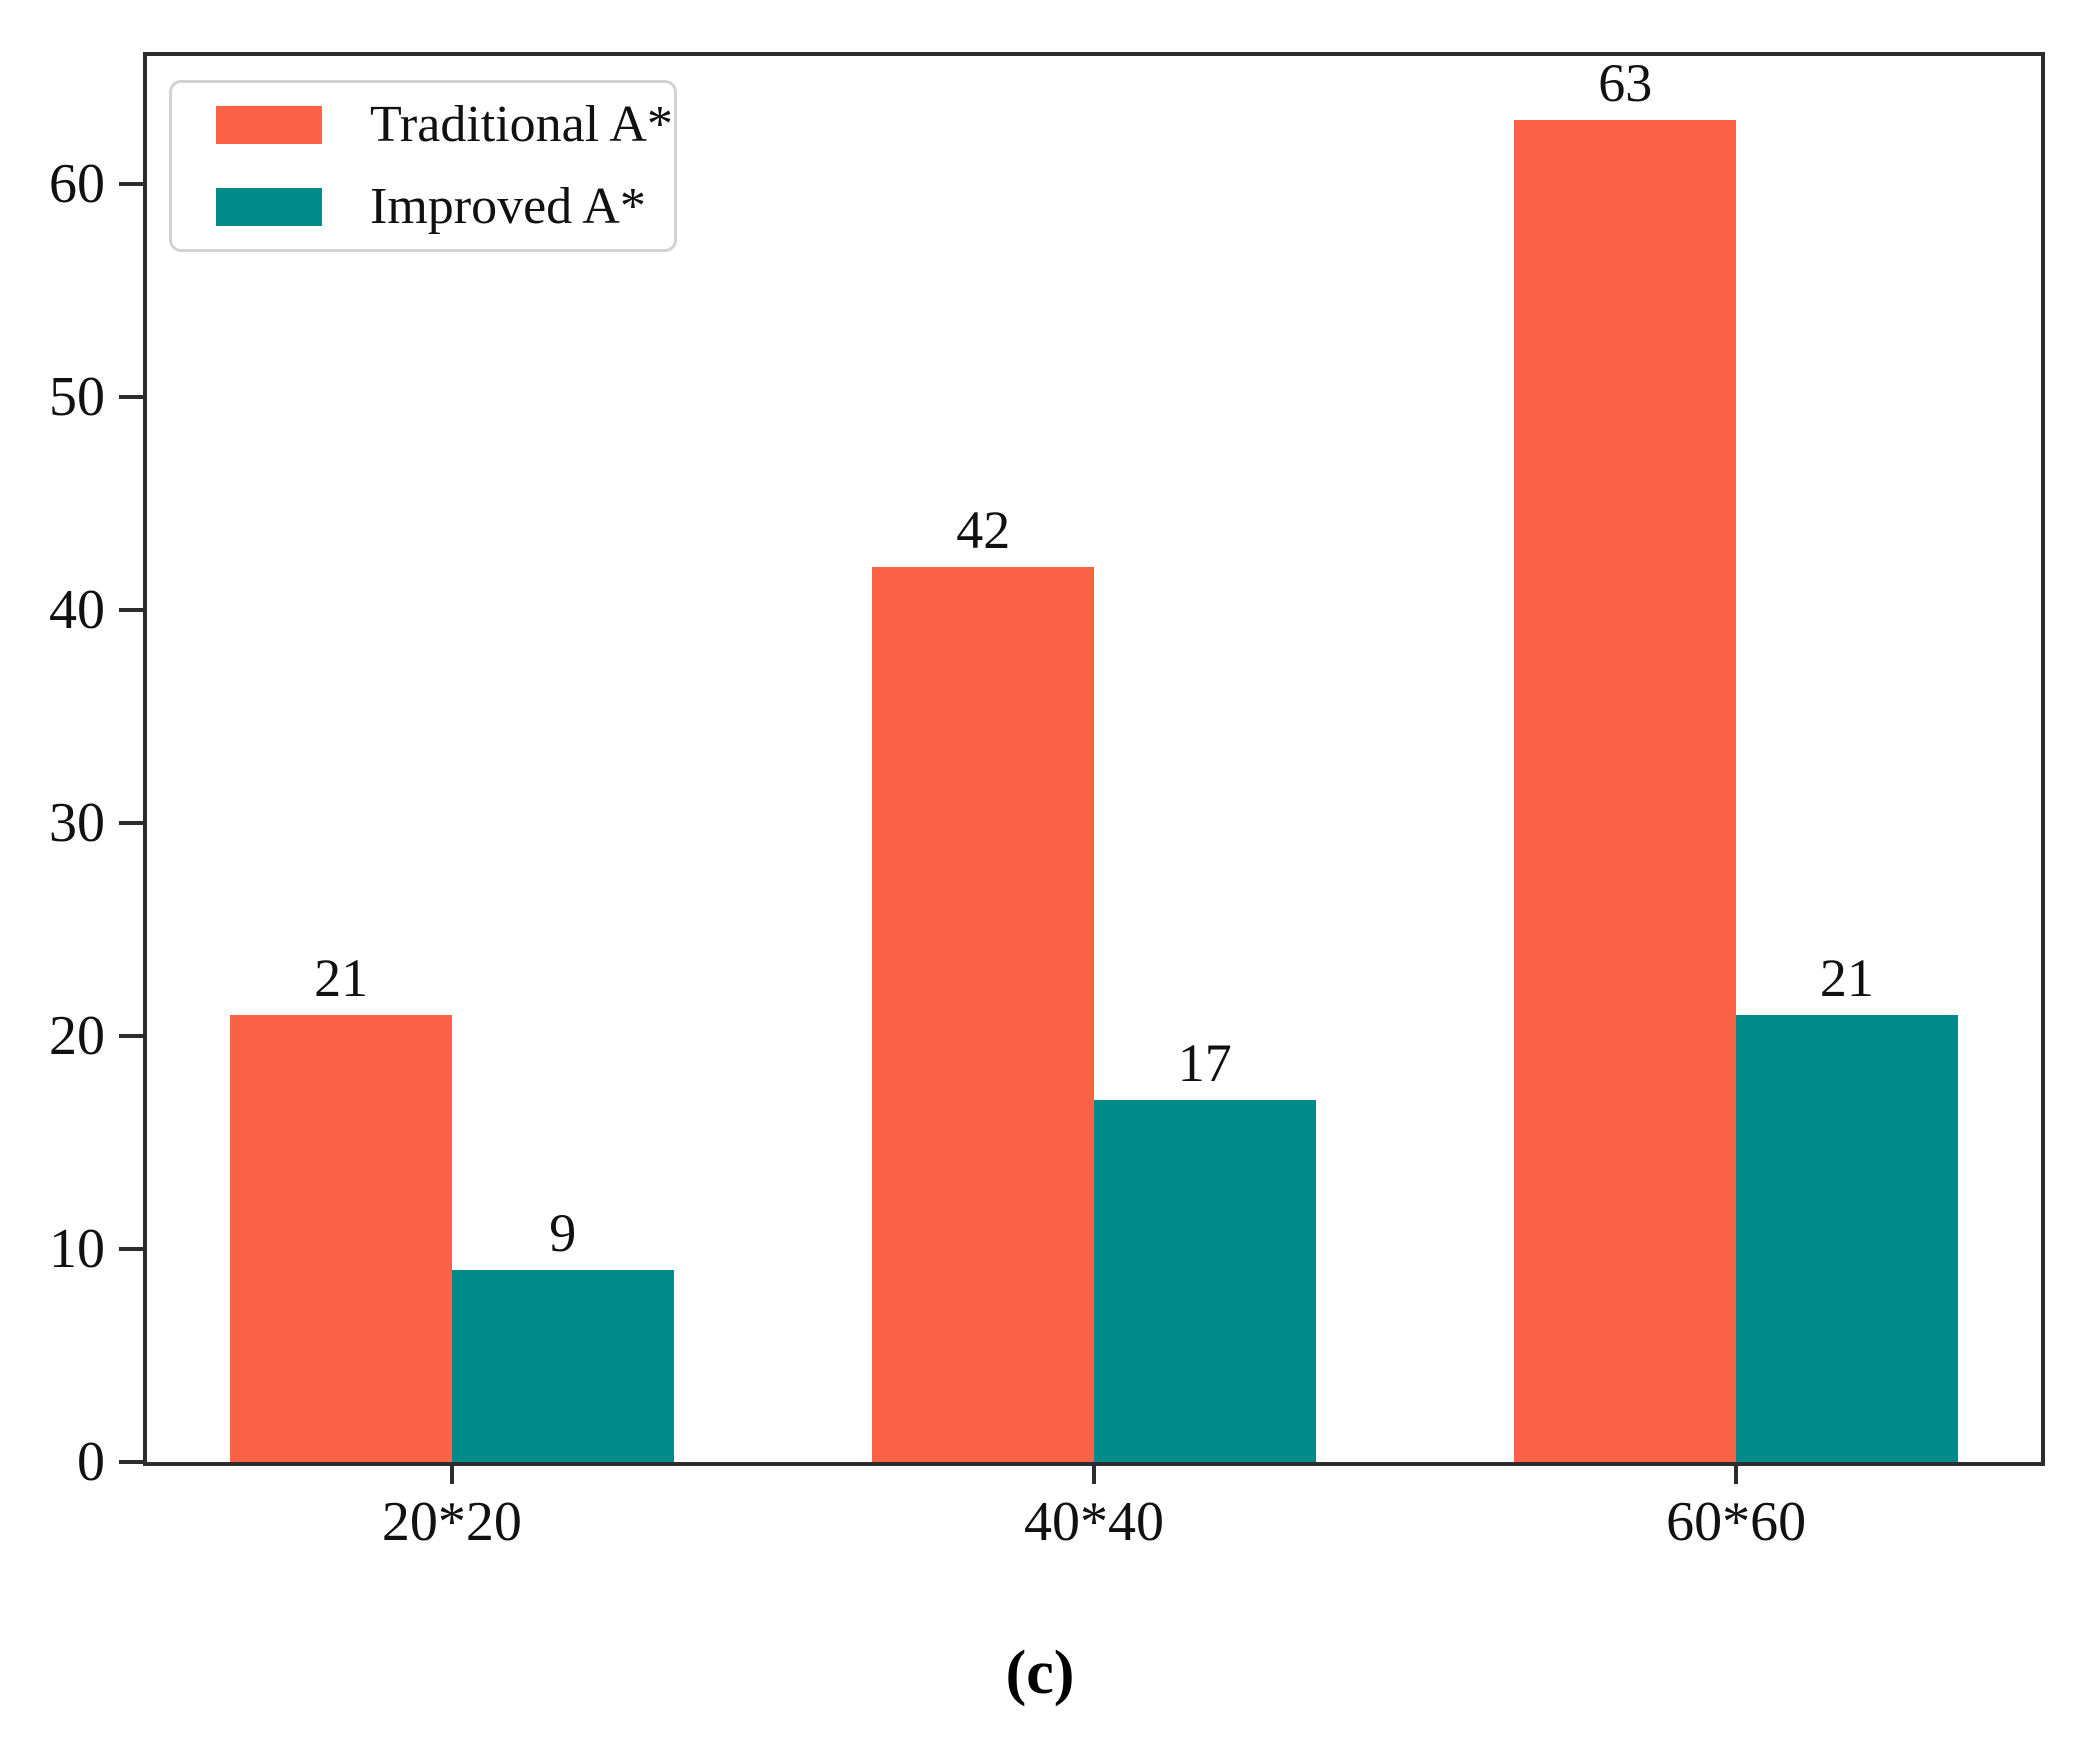  Describe the element at coordinates (77, 822) in the screenshot. I see `y-axis-tick-label-30: 30` at that location.